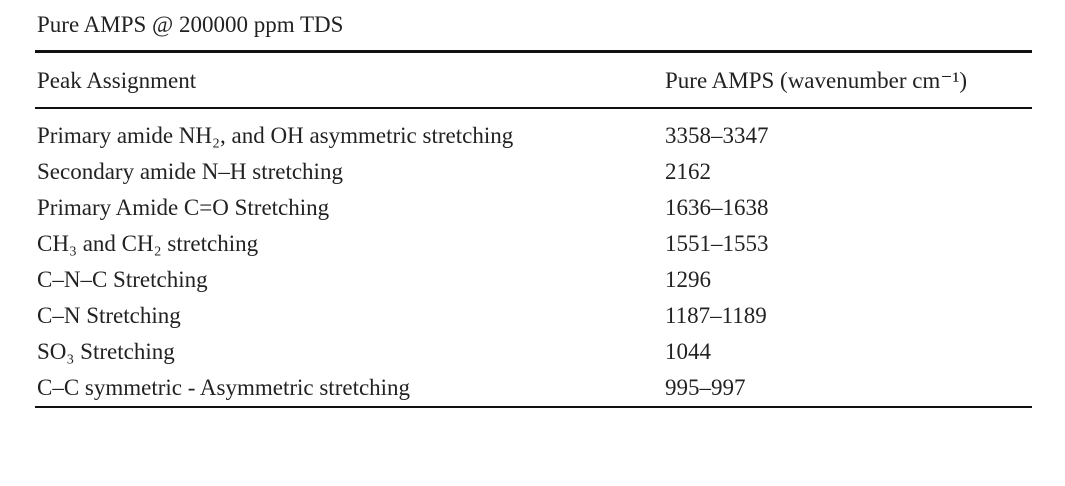 The width and height of the screenshot is (1065, 486). Describe the element at coordinates (716, 315) in the screenshot. I see `cell-text: 1187–1189` at that location.